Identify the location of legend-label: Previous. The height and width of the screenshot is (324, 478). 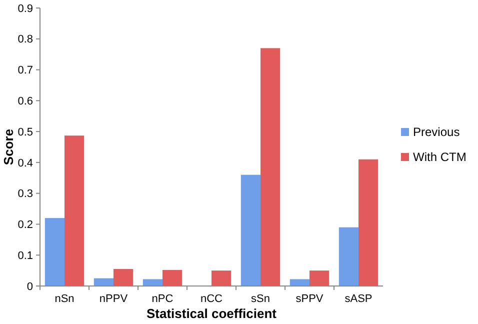
(436, 132).